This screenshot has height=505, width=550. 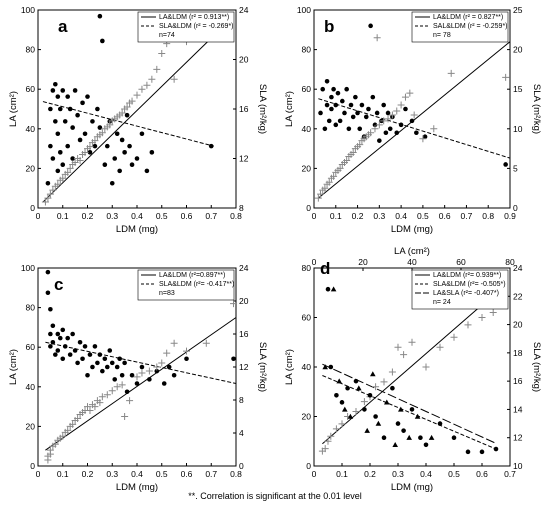 I want to click on legend-label: LA&LDM (r²=0.897**), so click(x=192, y=275).